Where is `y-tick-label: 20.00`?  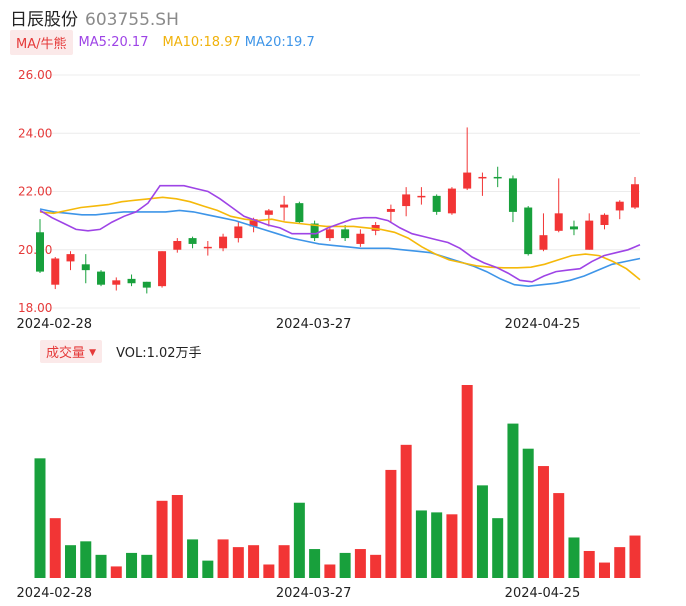
y-tick-label: 20.00 is located at coordinates (35, 250).